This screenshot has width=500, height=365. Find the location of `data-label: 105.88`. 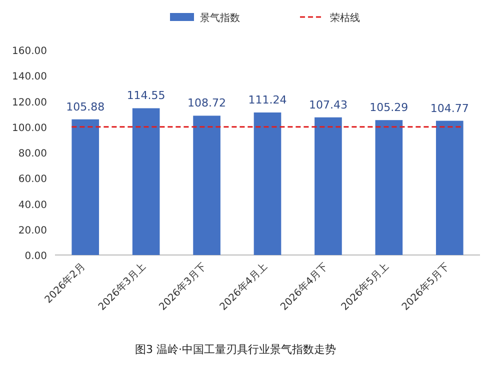

data-label: 105.88 is located at coordinates (85, 107).